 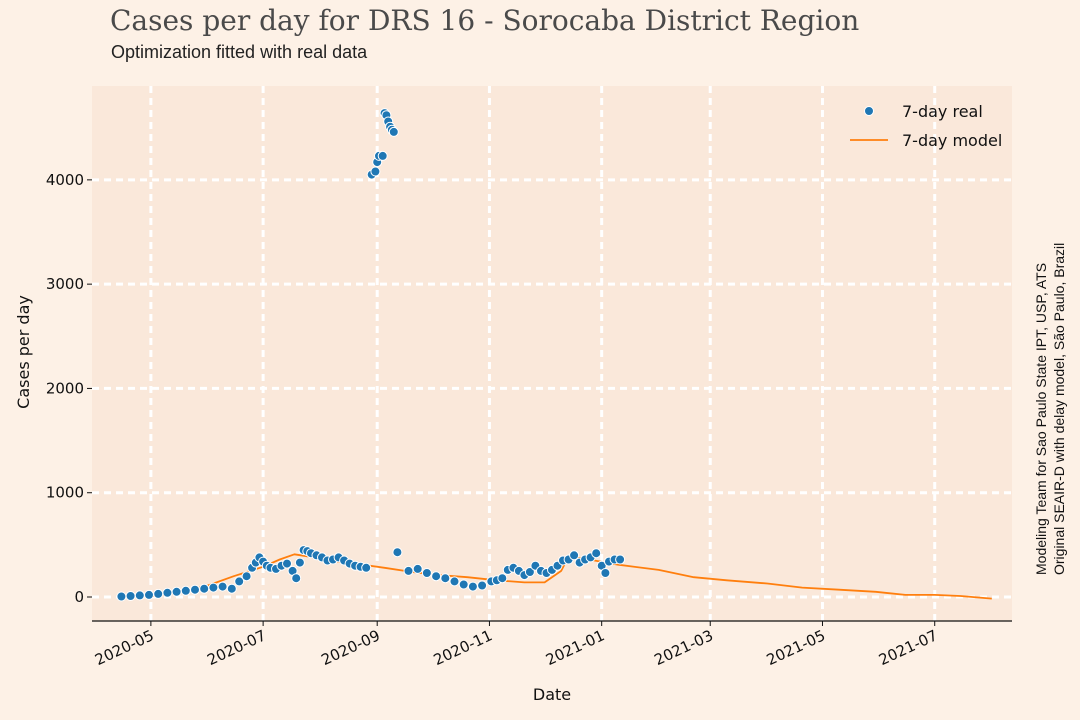 I want to click on y-tick-label: 1000, so click(x=65, y=493).